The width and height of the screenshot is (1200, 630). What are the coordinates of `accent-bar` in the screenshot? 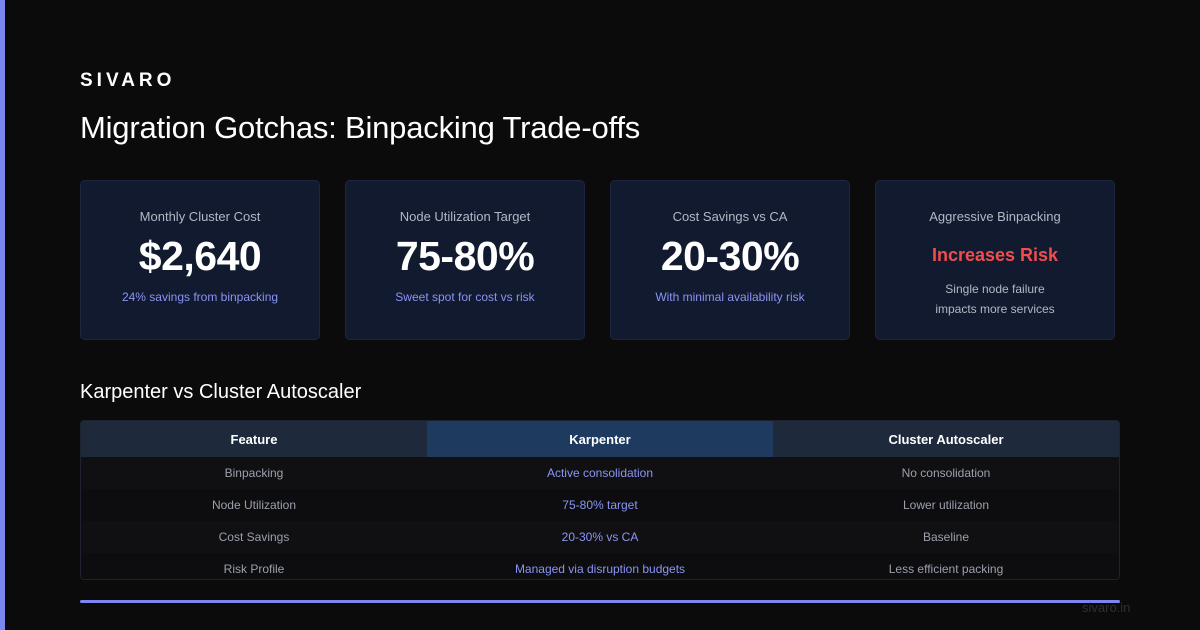 It's located at (2, 315).